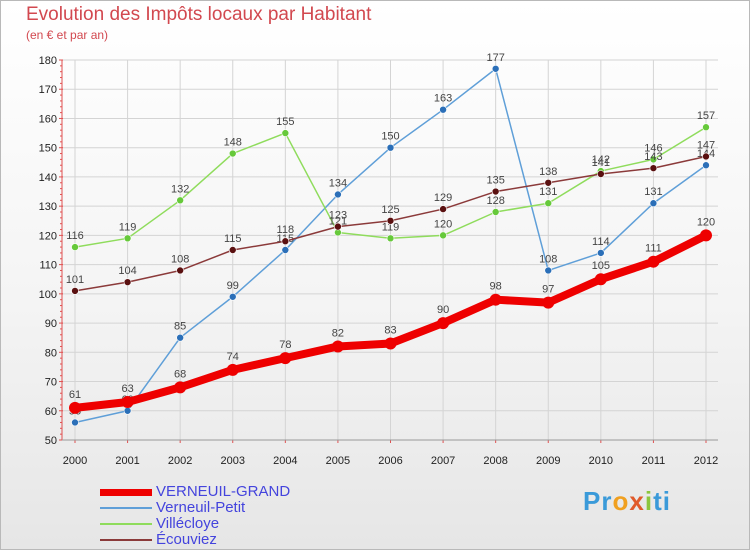 The height and width of the screenshot is (550, 750). What do you see at coordinates (338, 216) in the screenshot?
I see `data-label: 123` at bounding box center [338, 216].